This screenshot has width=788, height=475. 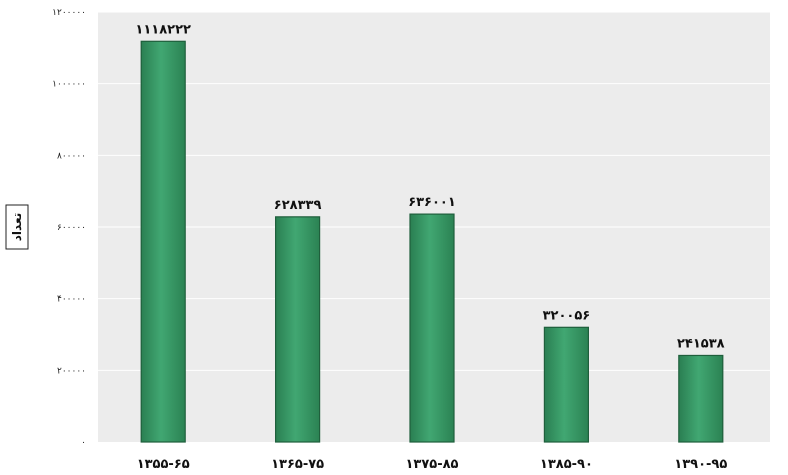 I want to click on y-axis-ticks: ۰ ۲۰۰۰۰۰ ۴۰۰۰۰۰ ۶۰۰۰۰۰ ۸۰۰۰۰۰ ۱۰۰۰۰۰۰ ۱۲۰۰۰۰۰, so click(x=69, y=228).